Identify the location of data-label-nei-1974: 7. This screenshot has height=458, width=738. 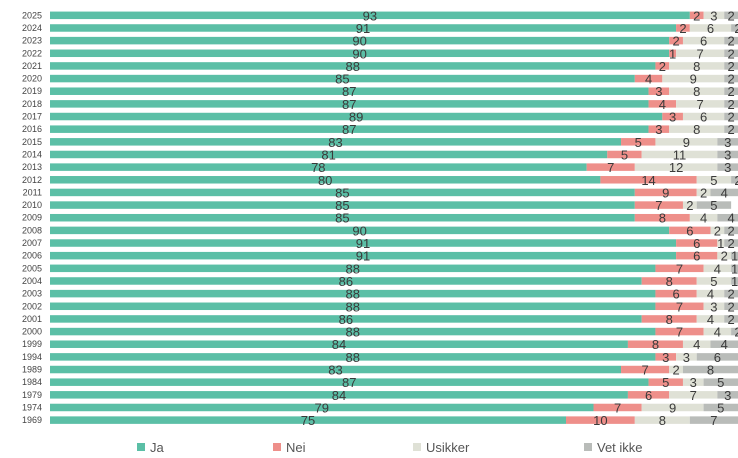
(617, 407).